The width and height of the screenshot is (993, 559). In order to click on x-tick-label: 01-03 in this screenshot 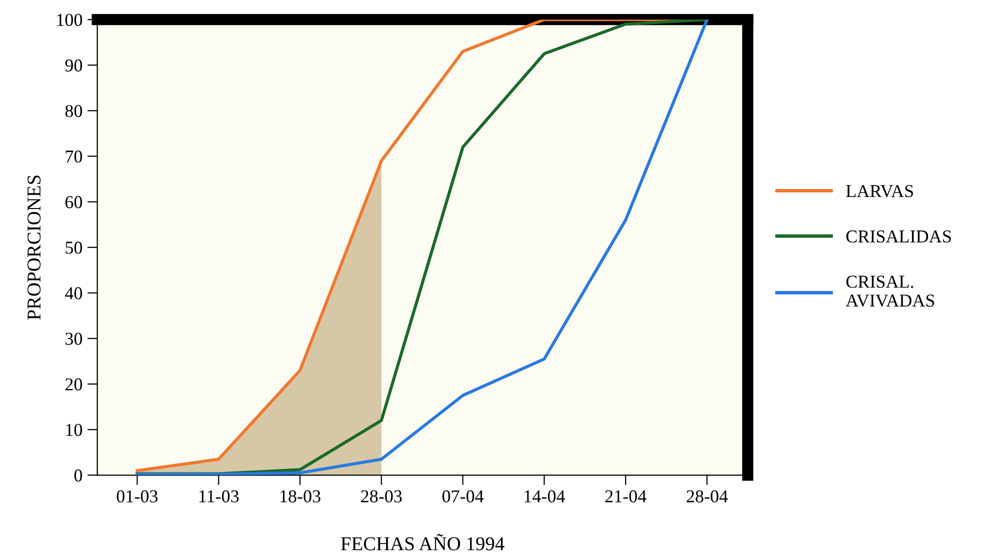, I will do `click(137, 496)`.